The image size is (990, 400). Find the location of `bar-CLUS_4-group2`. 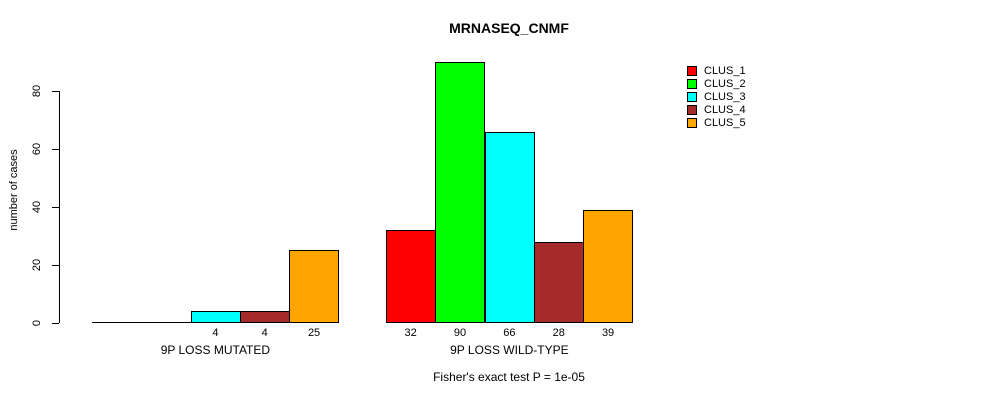

bar-CLUS_4-group2 is located at coordinates (559, 282).